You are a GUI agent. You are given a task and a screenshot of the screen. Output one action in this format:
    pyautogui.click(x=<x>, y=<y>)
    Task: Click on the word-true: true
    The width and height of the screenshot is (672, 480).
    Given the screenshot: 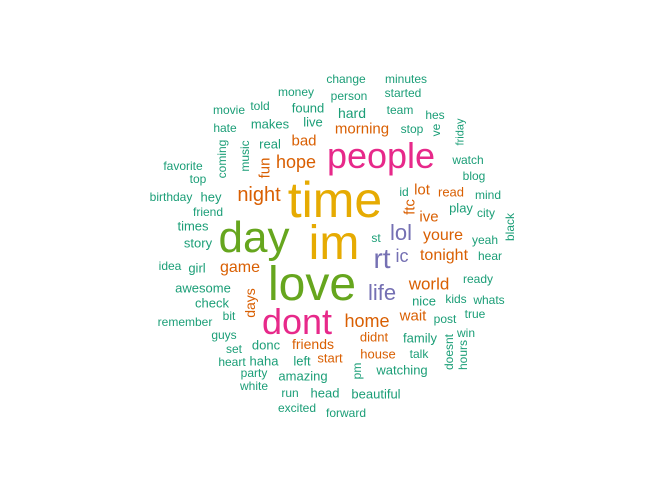 What is the action you would take?
    pyautogui.click(x=475, y=314)
    